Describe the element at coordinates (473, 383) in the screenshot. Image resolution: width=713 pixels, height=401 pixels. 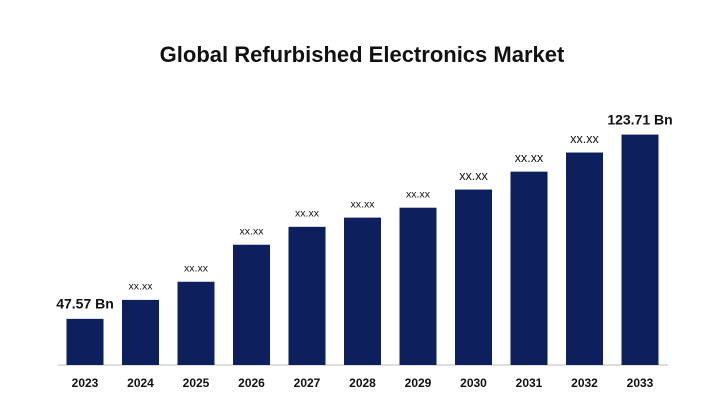
I see `x-tick-label: 2030` at that location.